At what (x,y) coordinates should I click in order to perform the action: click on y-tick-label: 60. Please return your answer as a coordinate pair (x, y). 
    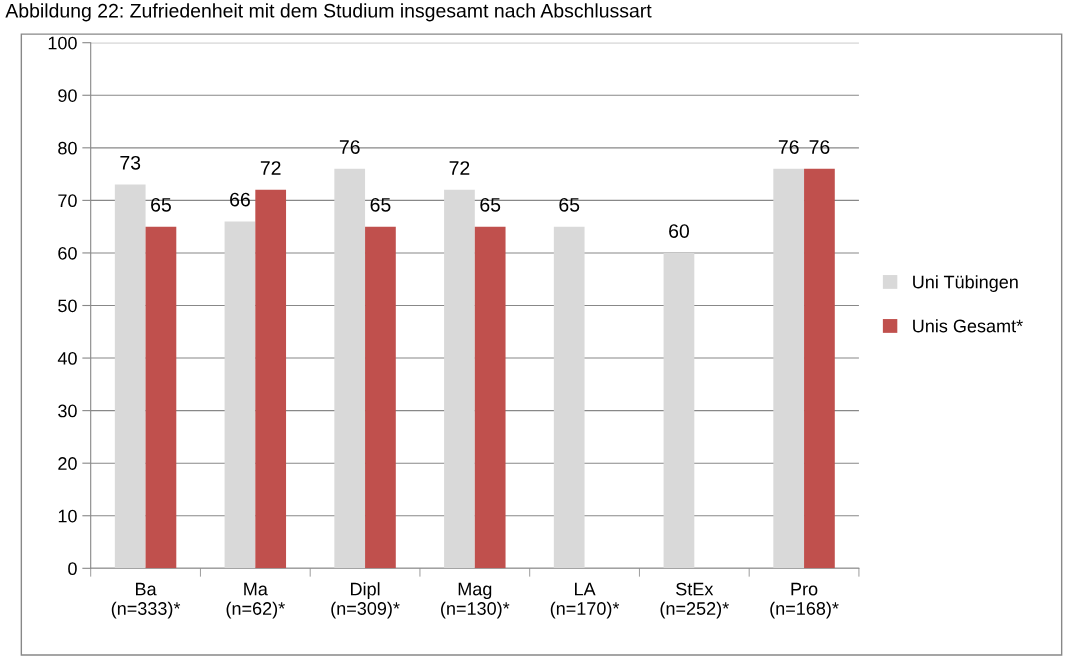
    Looking at the image, I should click on (67, 253).